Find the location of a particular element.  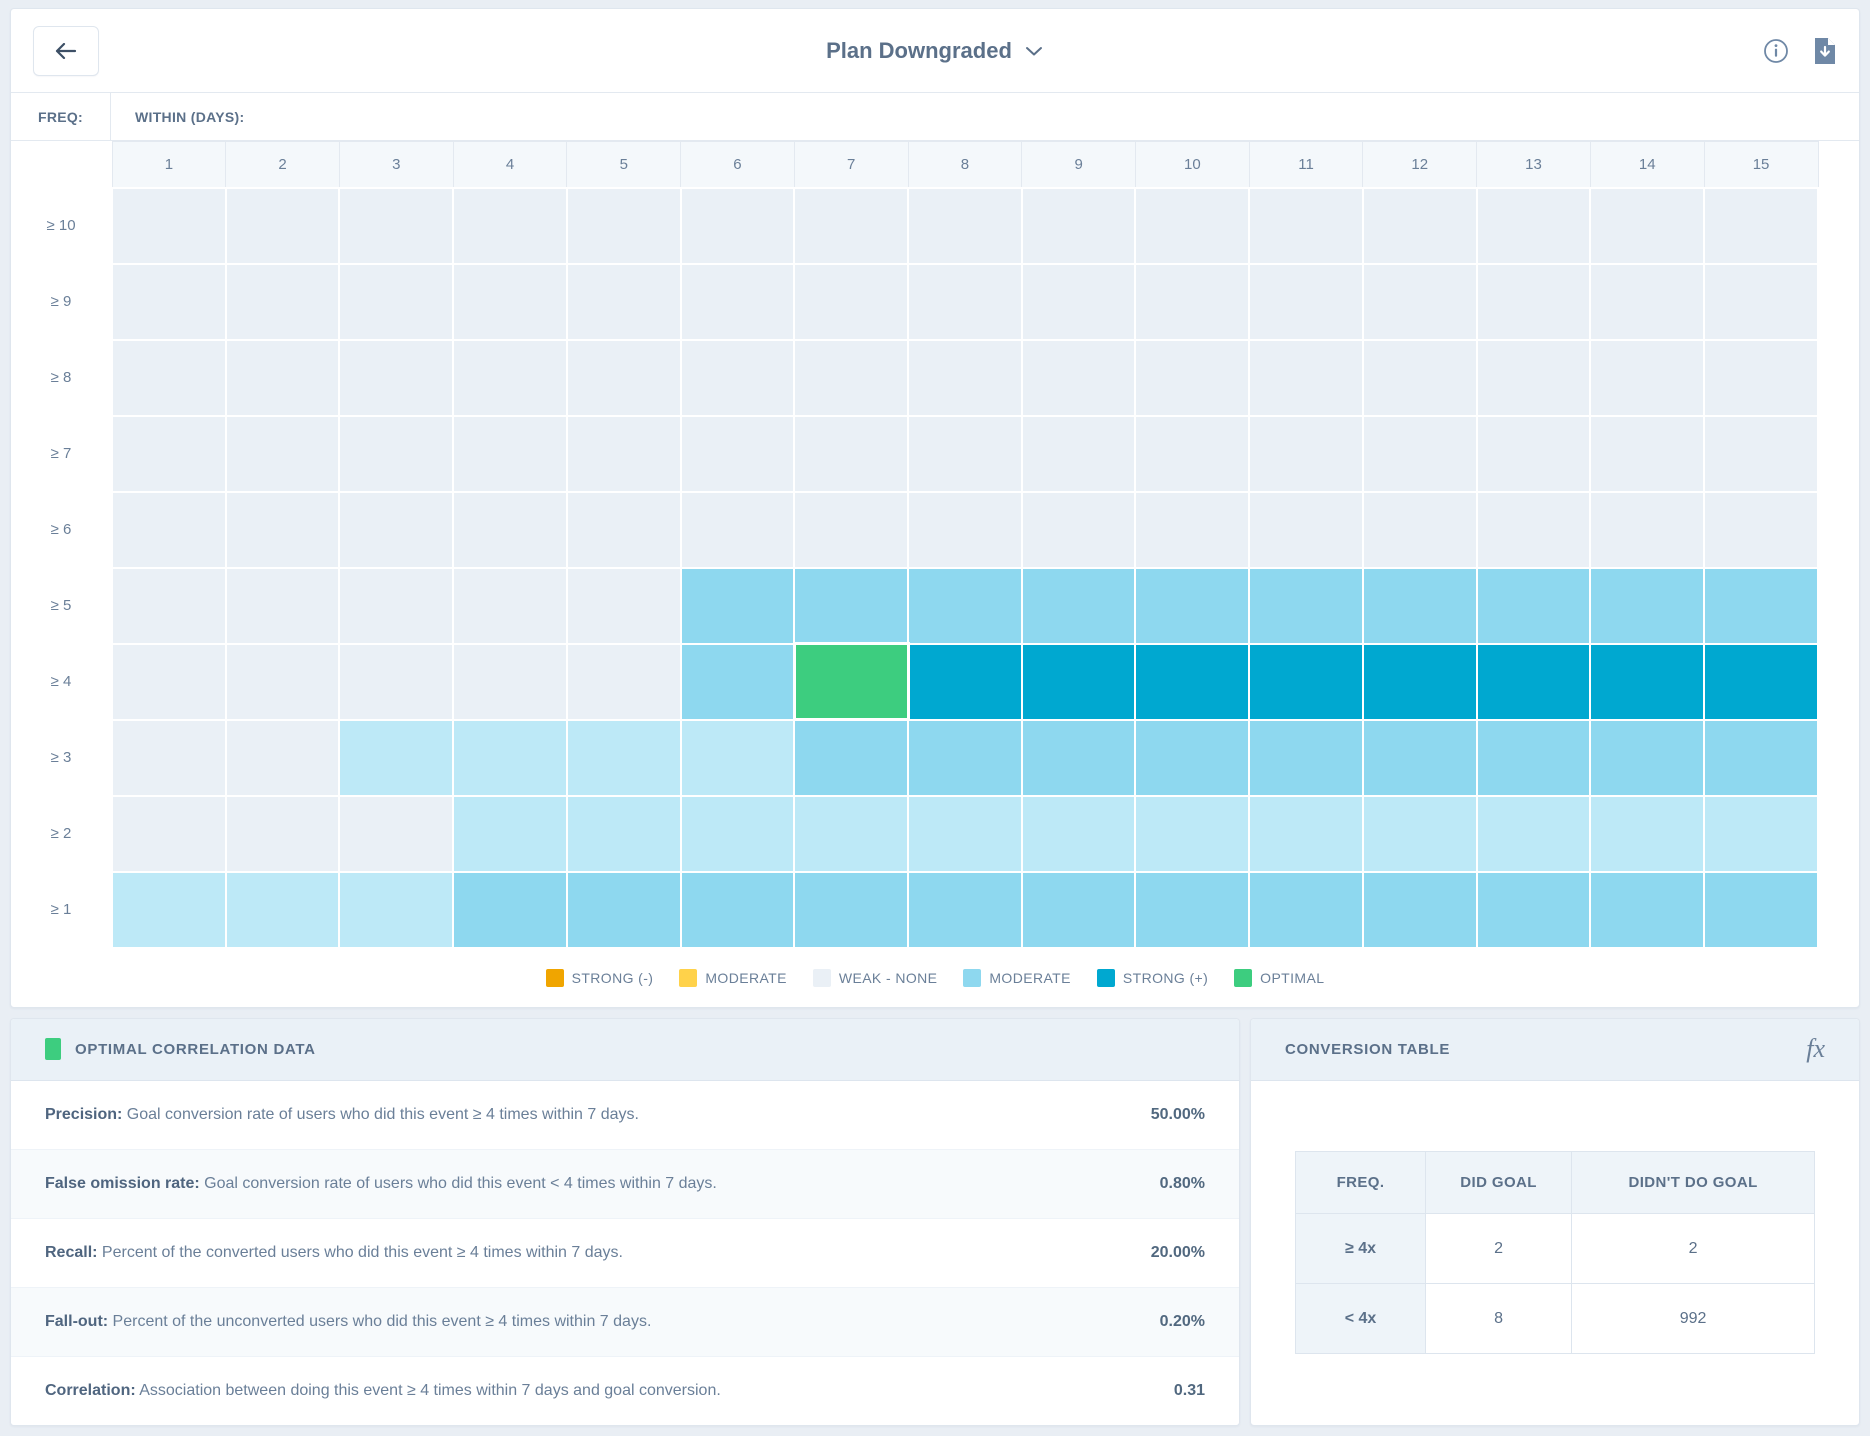

fx-icon: fx is located at coordinates (1815, 1048).